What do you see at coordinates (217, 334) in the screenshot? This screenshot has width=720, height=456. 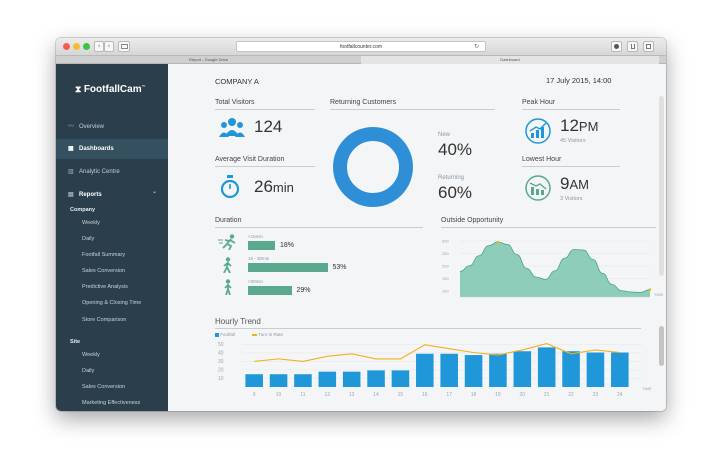 I see `legend-swatch-footfall` at bounding box center [217, 334].